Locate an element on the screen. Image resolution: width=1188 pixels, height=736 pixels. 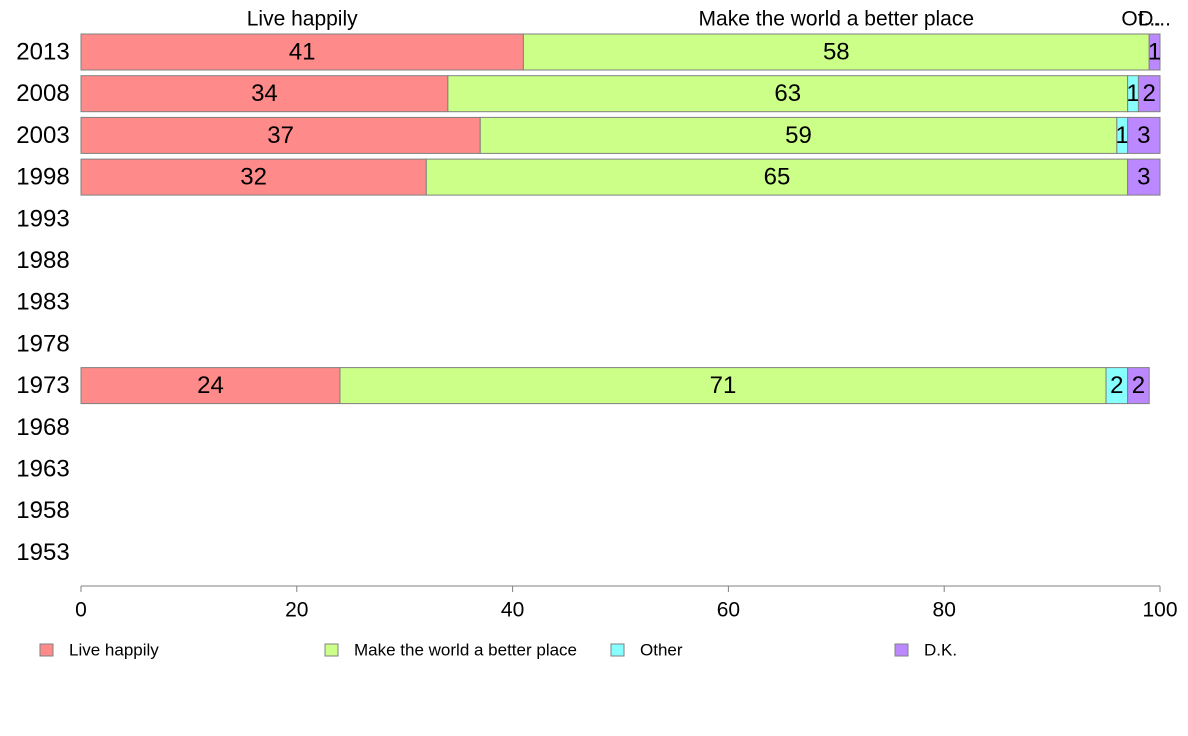
legend-label: Make the world a better place is located at coordinates (465, 650).